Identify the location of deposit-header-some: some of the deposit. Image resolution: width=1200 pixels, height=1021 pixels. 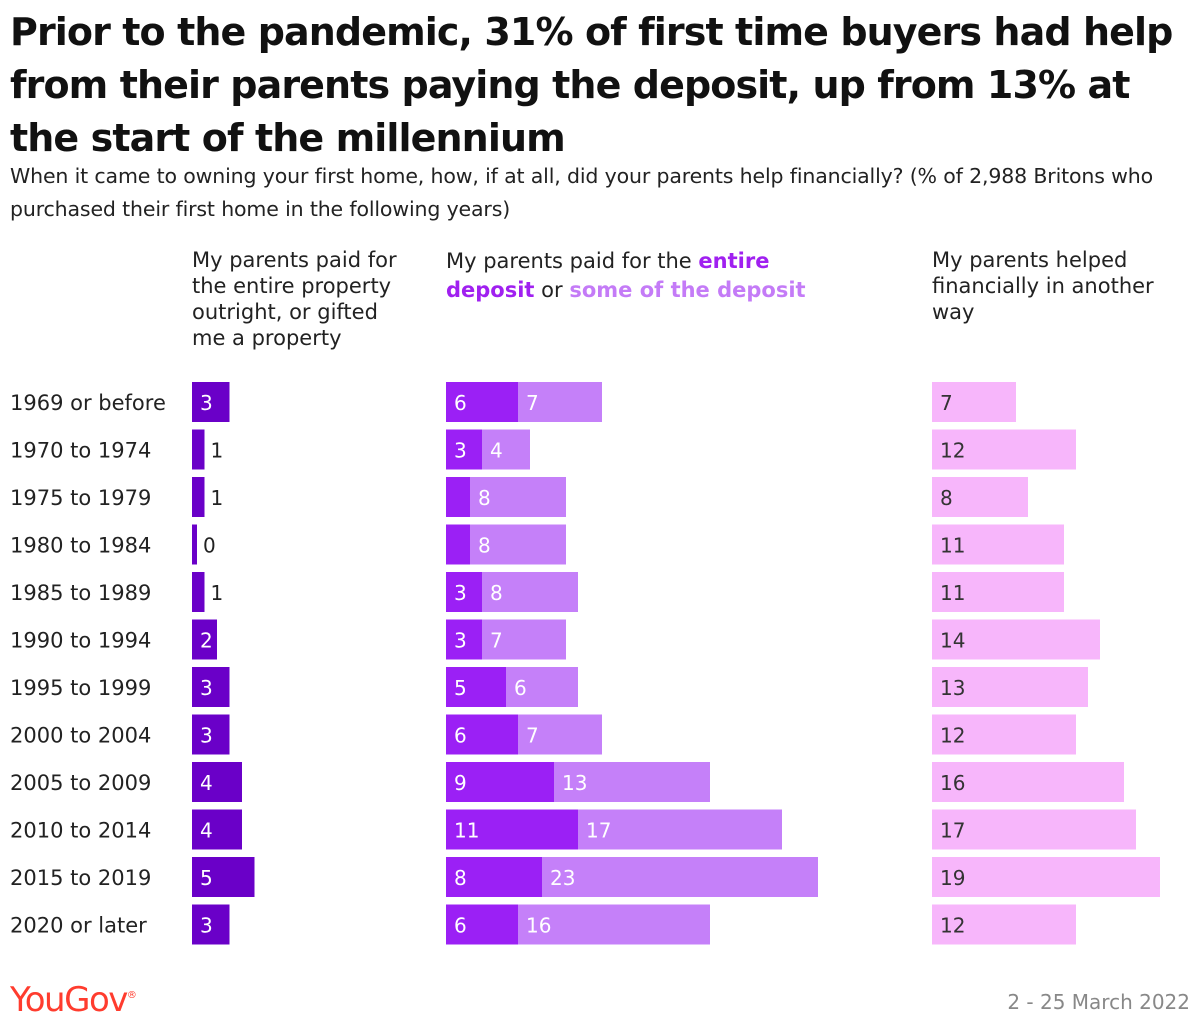
(687, 290).